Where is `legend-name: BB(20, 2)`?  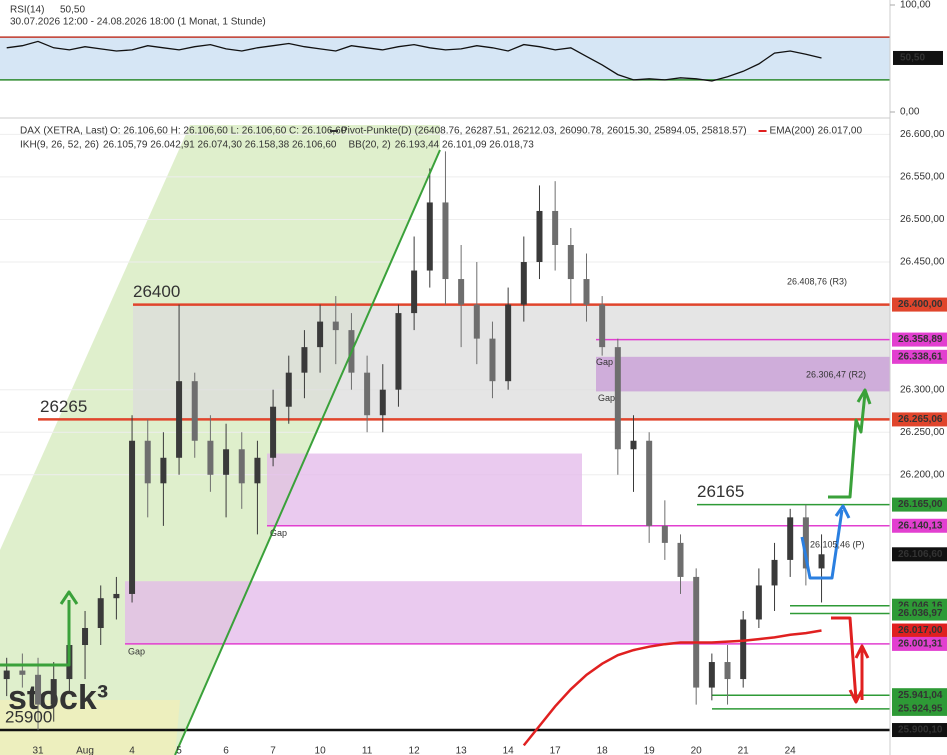 legend-name: BB(20, 2) is located at coordinates (370, 145).